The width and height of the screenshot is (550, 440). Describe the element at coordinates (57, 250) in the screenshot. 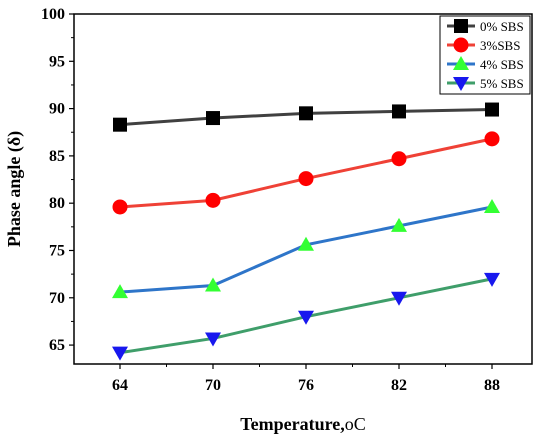

I see `y-tick-label: 75` at that location.